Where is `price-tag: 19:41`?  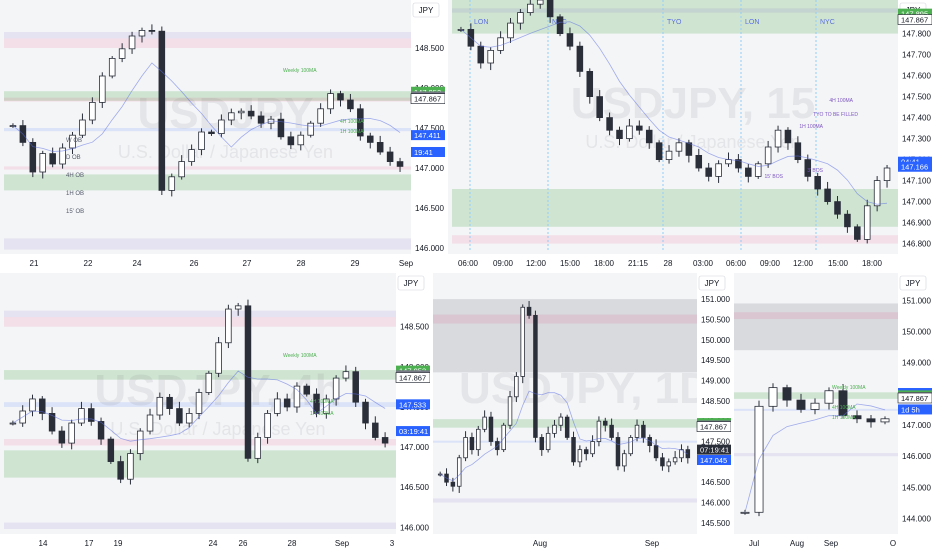 price-tag: 19:41 is located at coordinates (428, 152).